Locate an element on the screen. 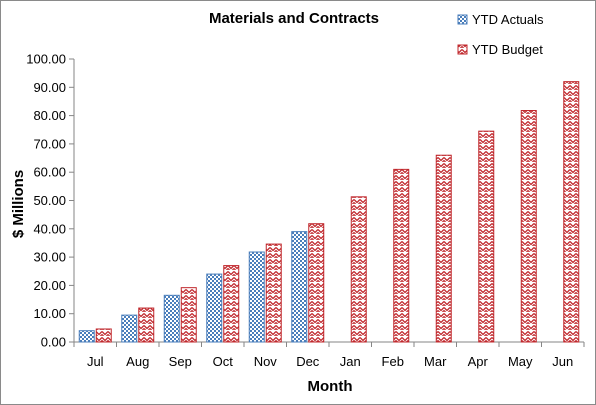 The height and width of the screenshot is (405, 596). y-tick-label: 50.00 is located at coordinates (49, 200).